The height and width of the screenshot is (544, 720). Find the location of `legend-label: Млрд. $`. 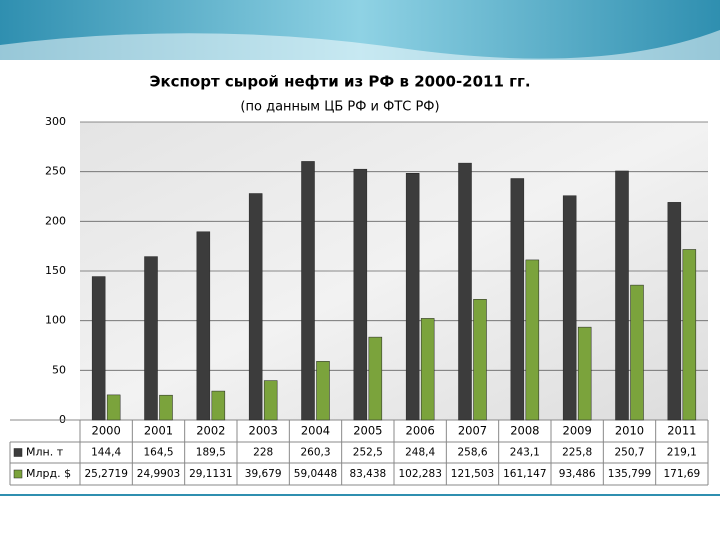

legend-label: Млрд. $ is located at coordinates (48, 473).